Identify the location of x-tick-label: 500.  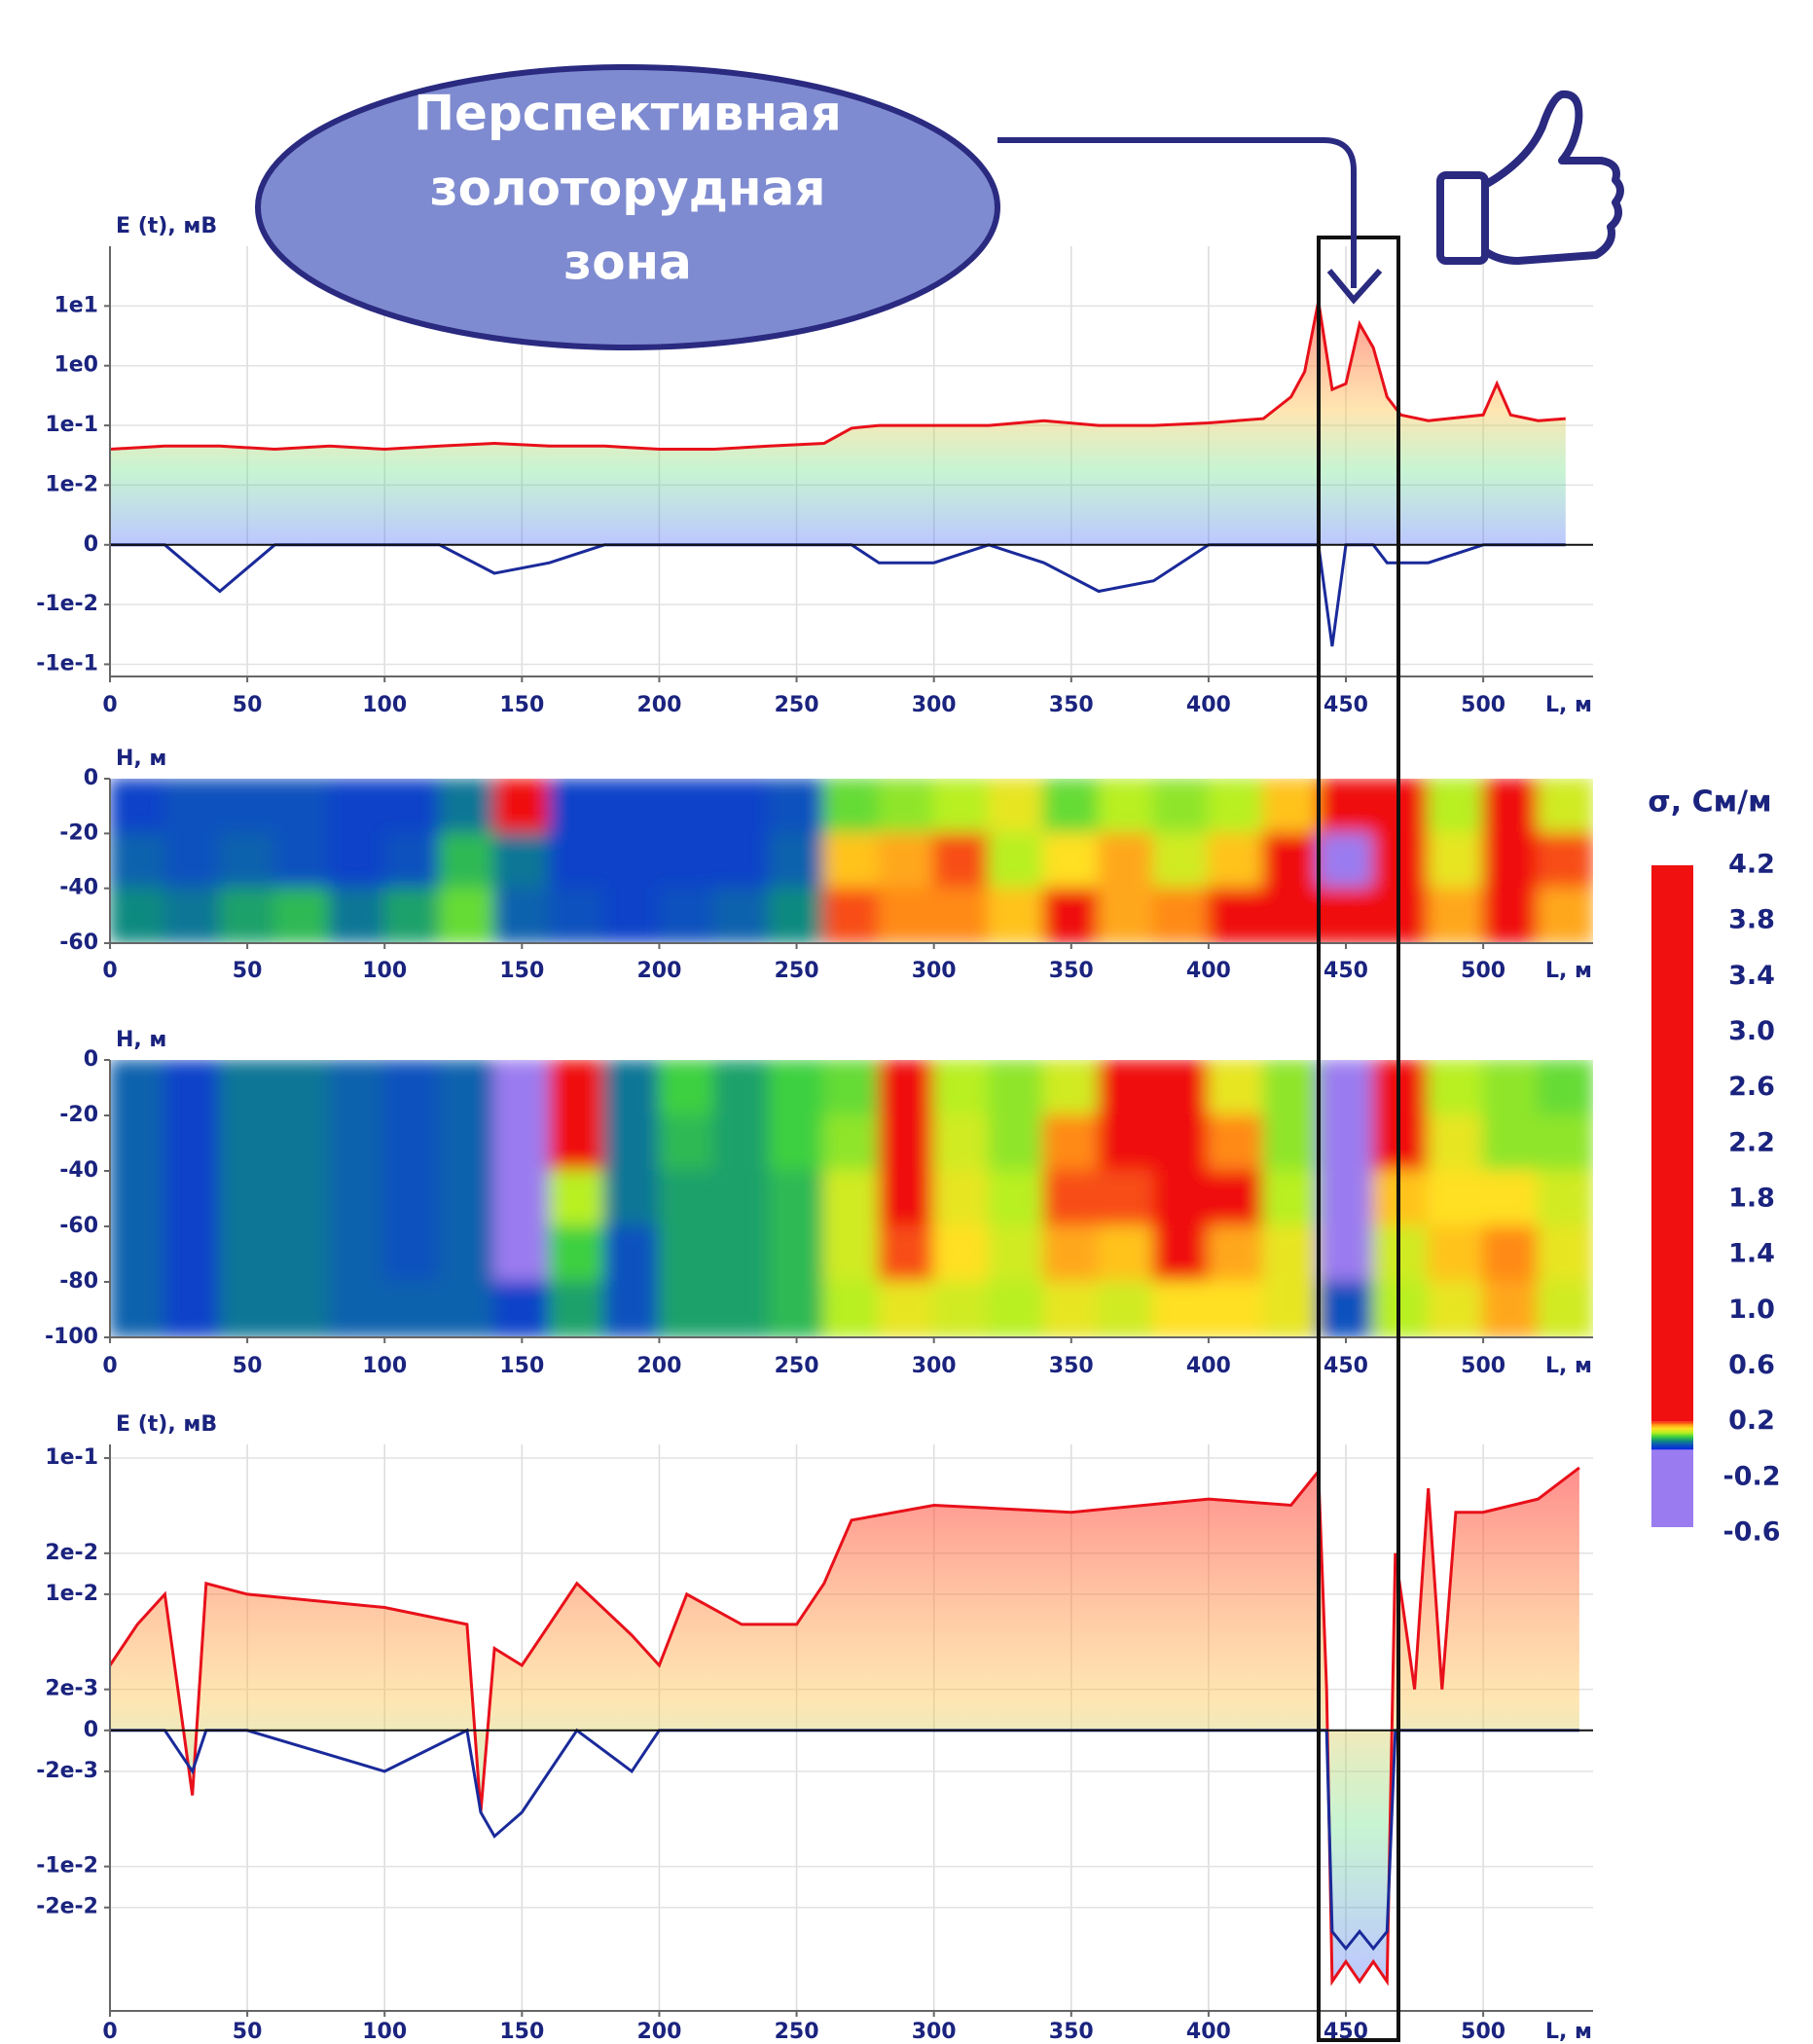
(1483, 971).